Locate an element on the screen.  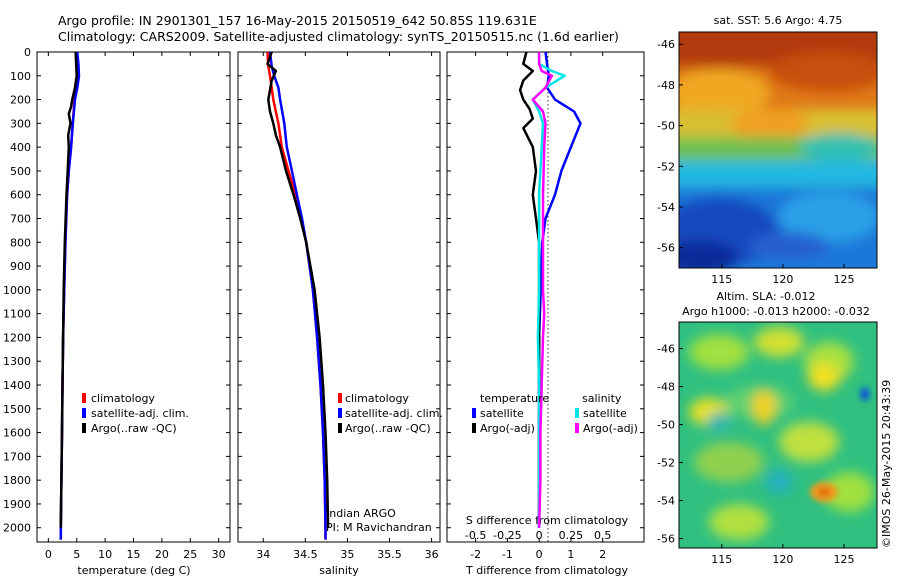
temperature-xlabel: temperature (deg C) is located at coordinates (133, 570).